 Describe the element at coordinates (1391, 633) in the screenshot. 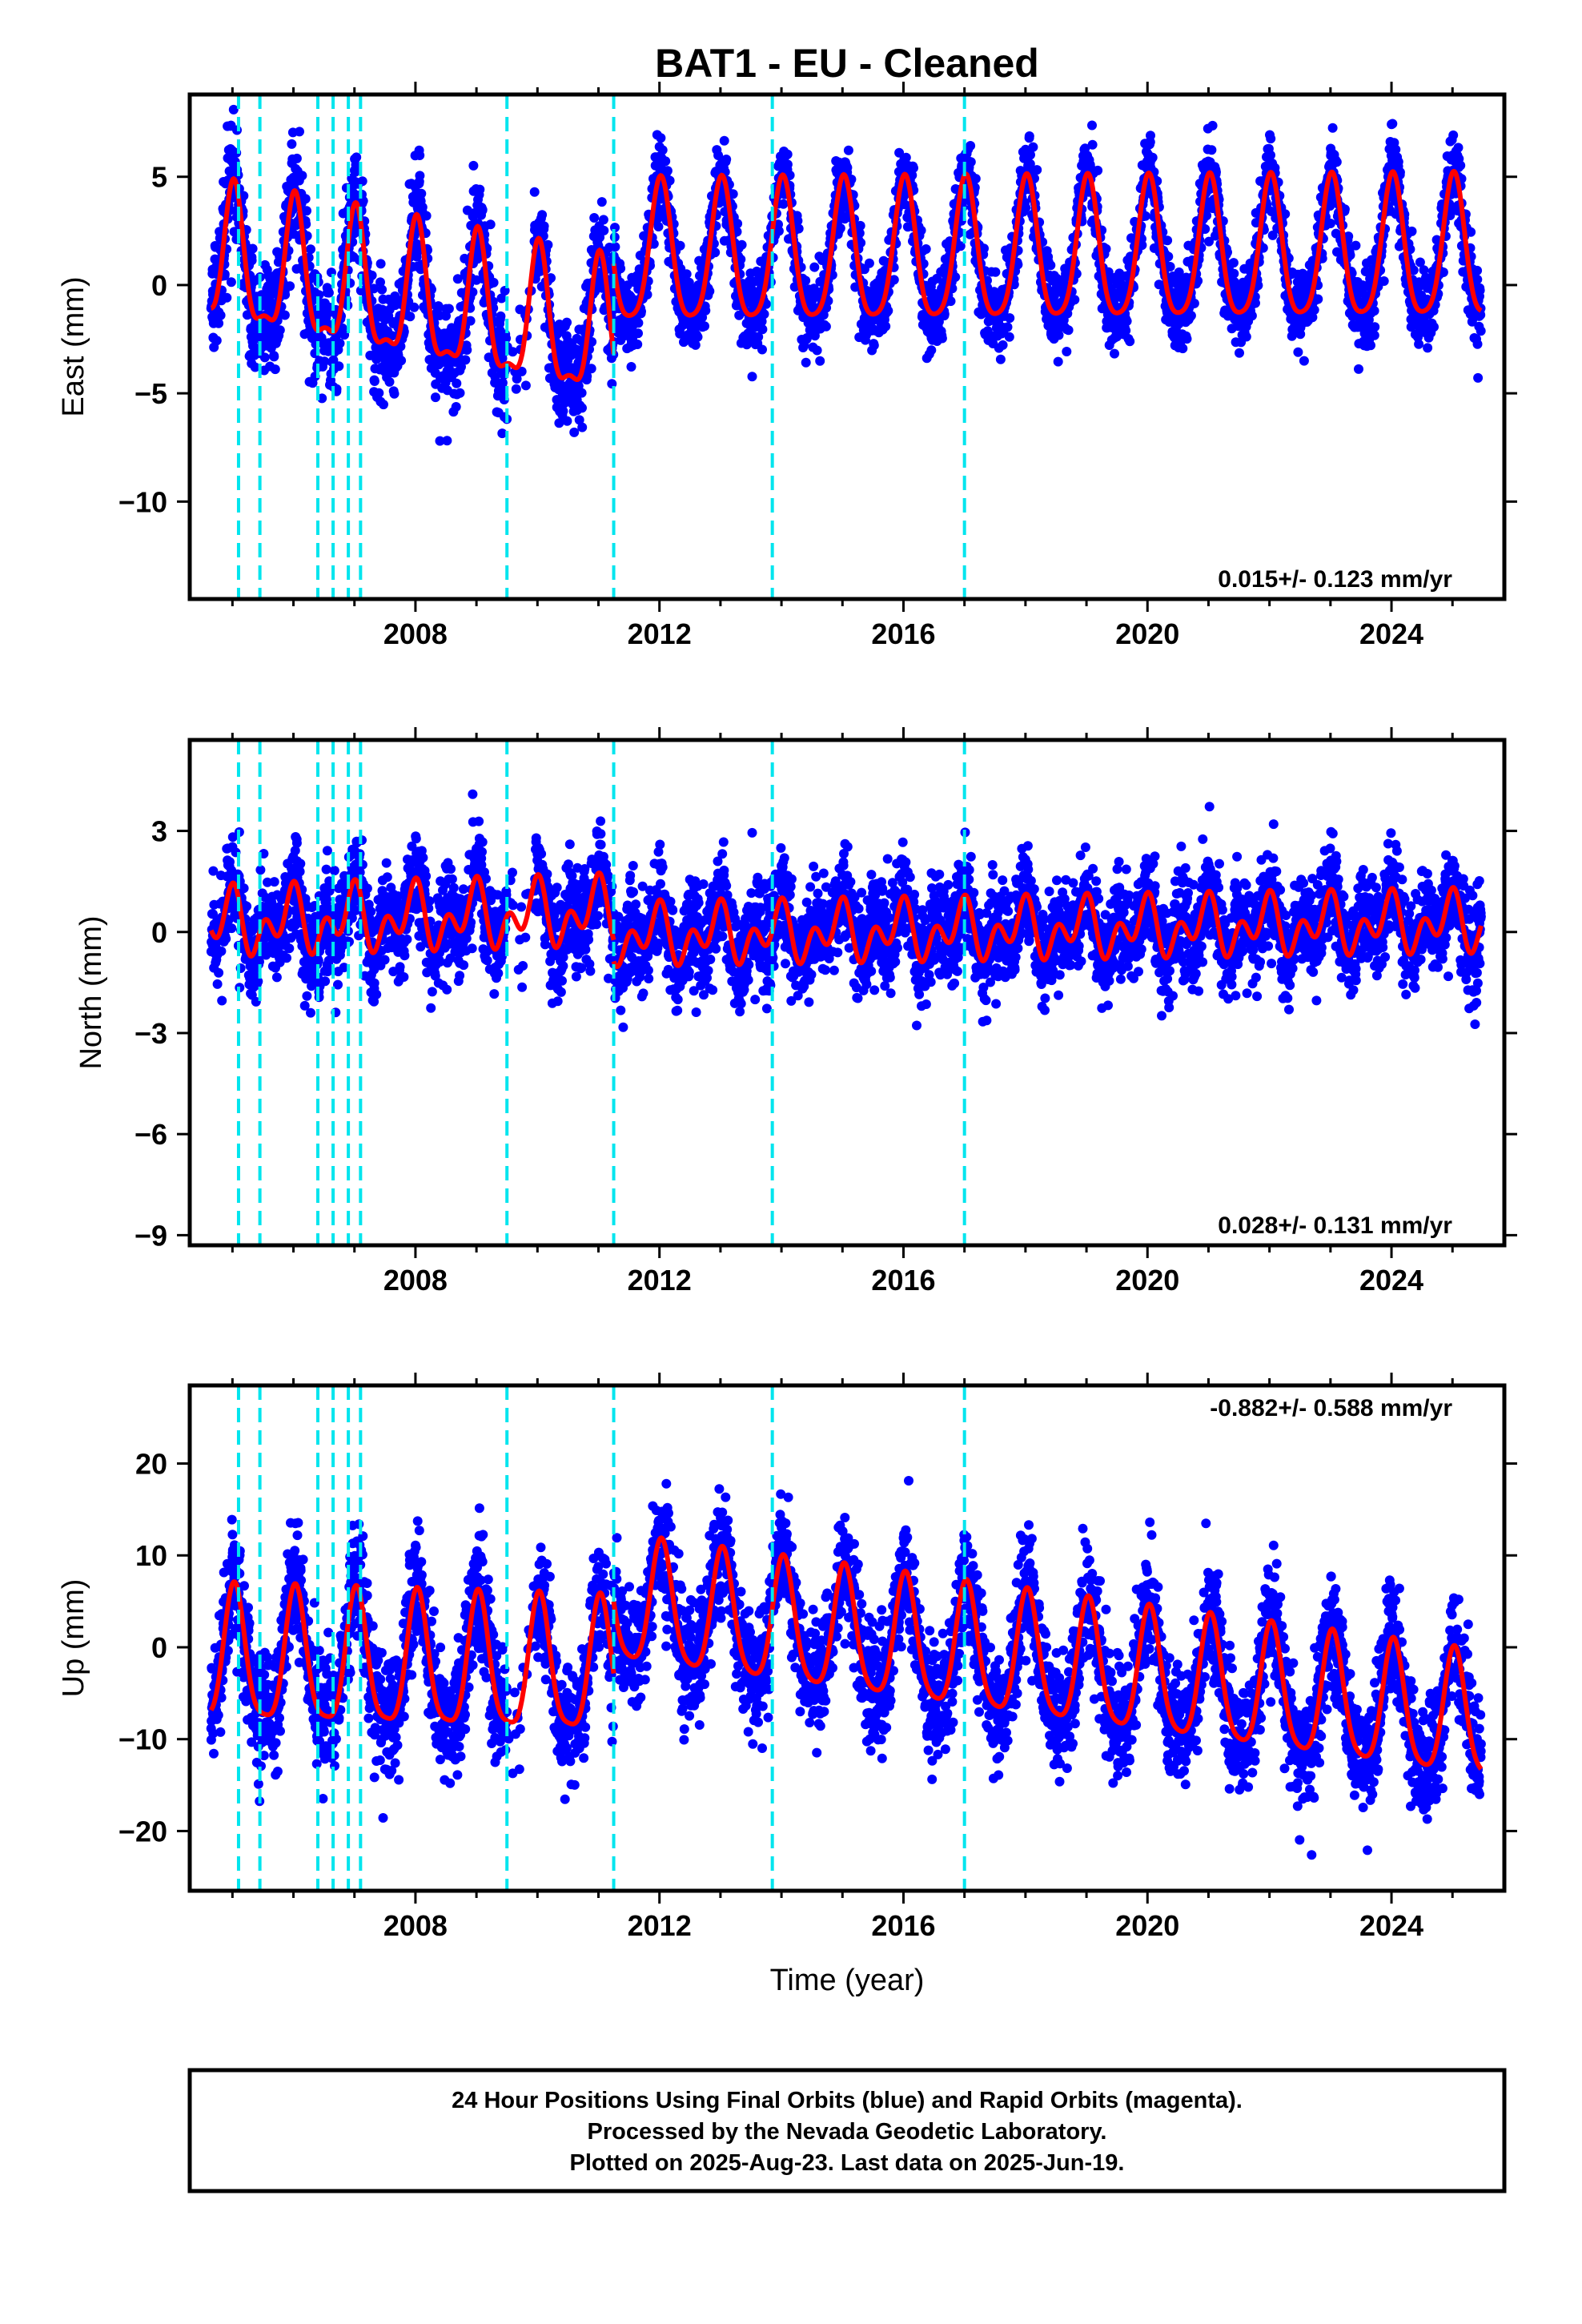

I see `x-tick-label: 2024` at that location.